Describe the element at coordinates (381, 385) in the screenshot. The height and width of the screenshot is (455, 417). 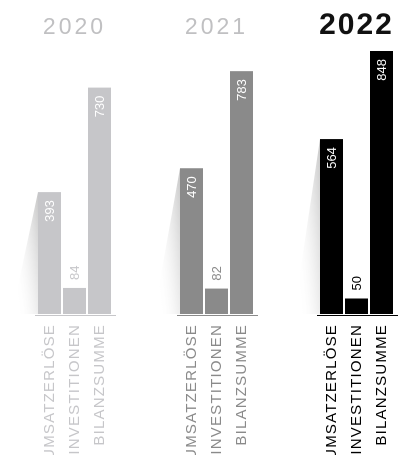
I see `category-label-2022-2: BILANZSUMME` at that location.